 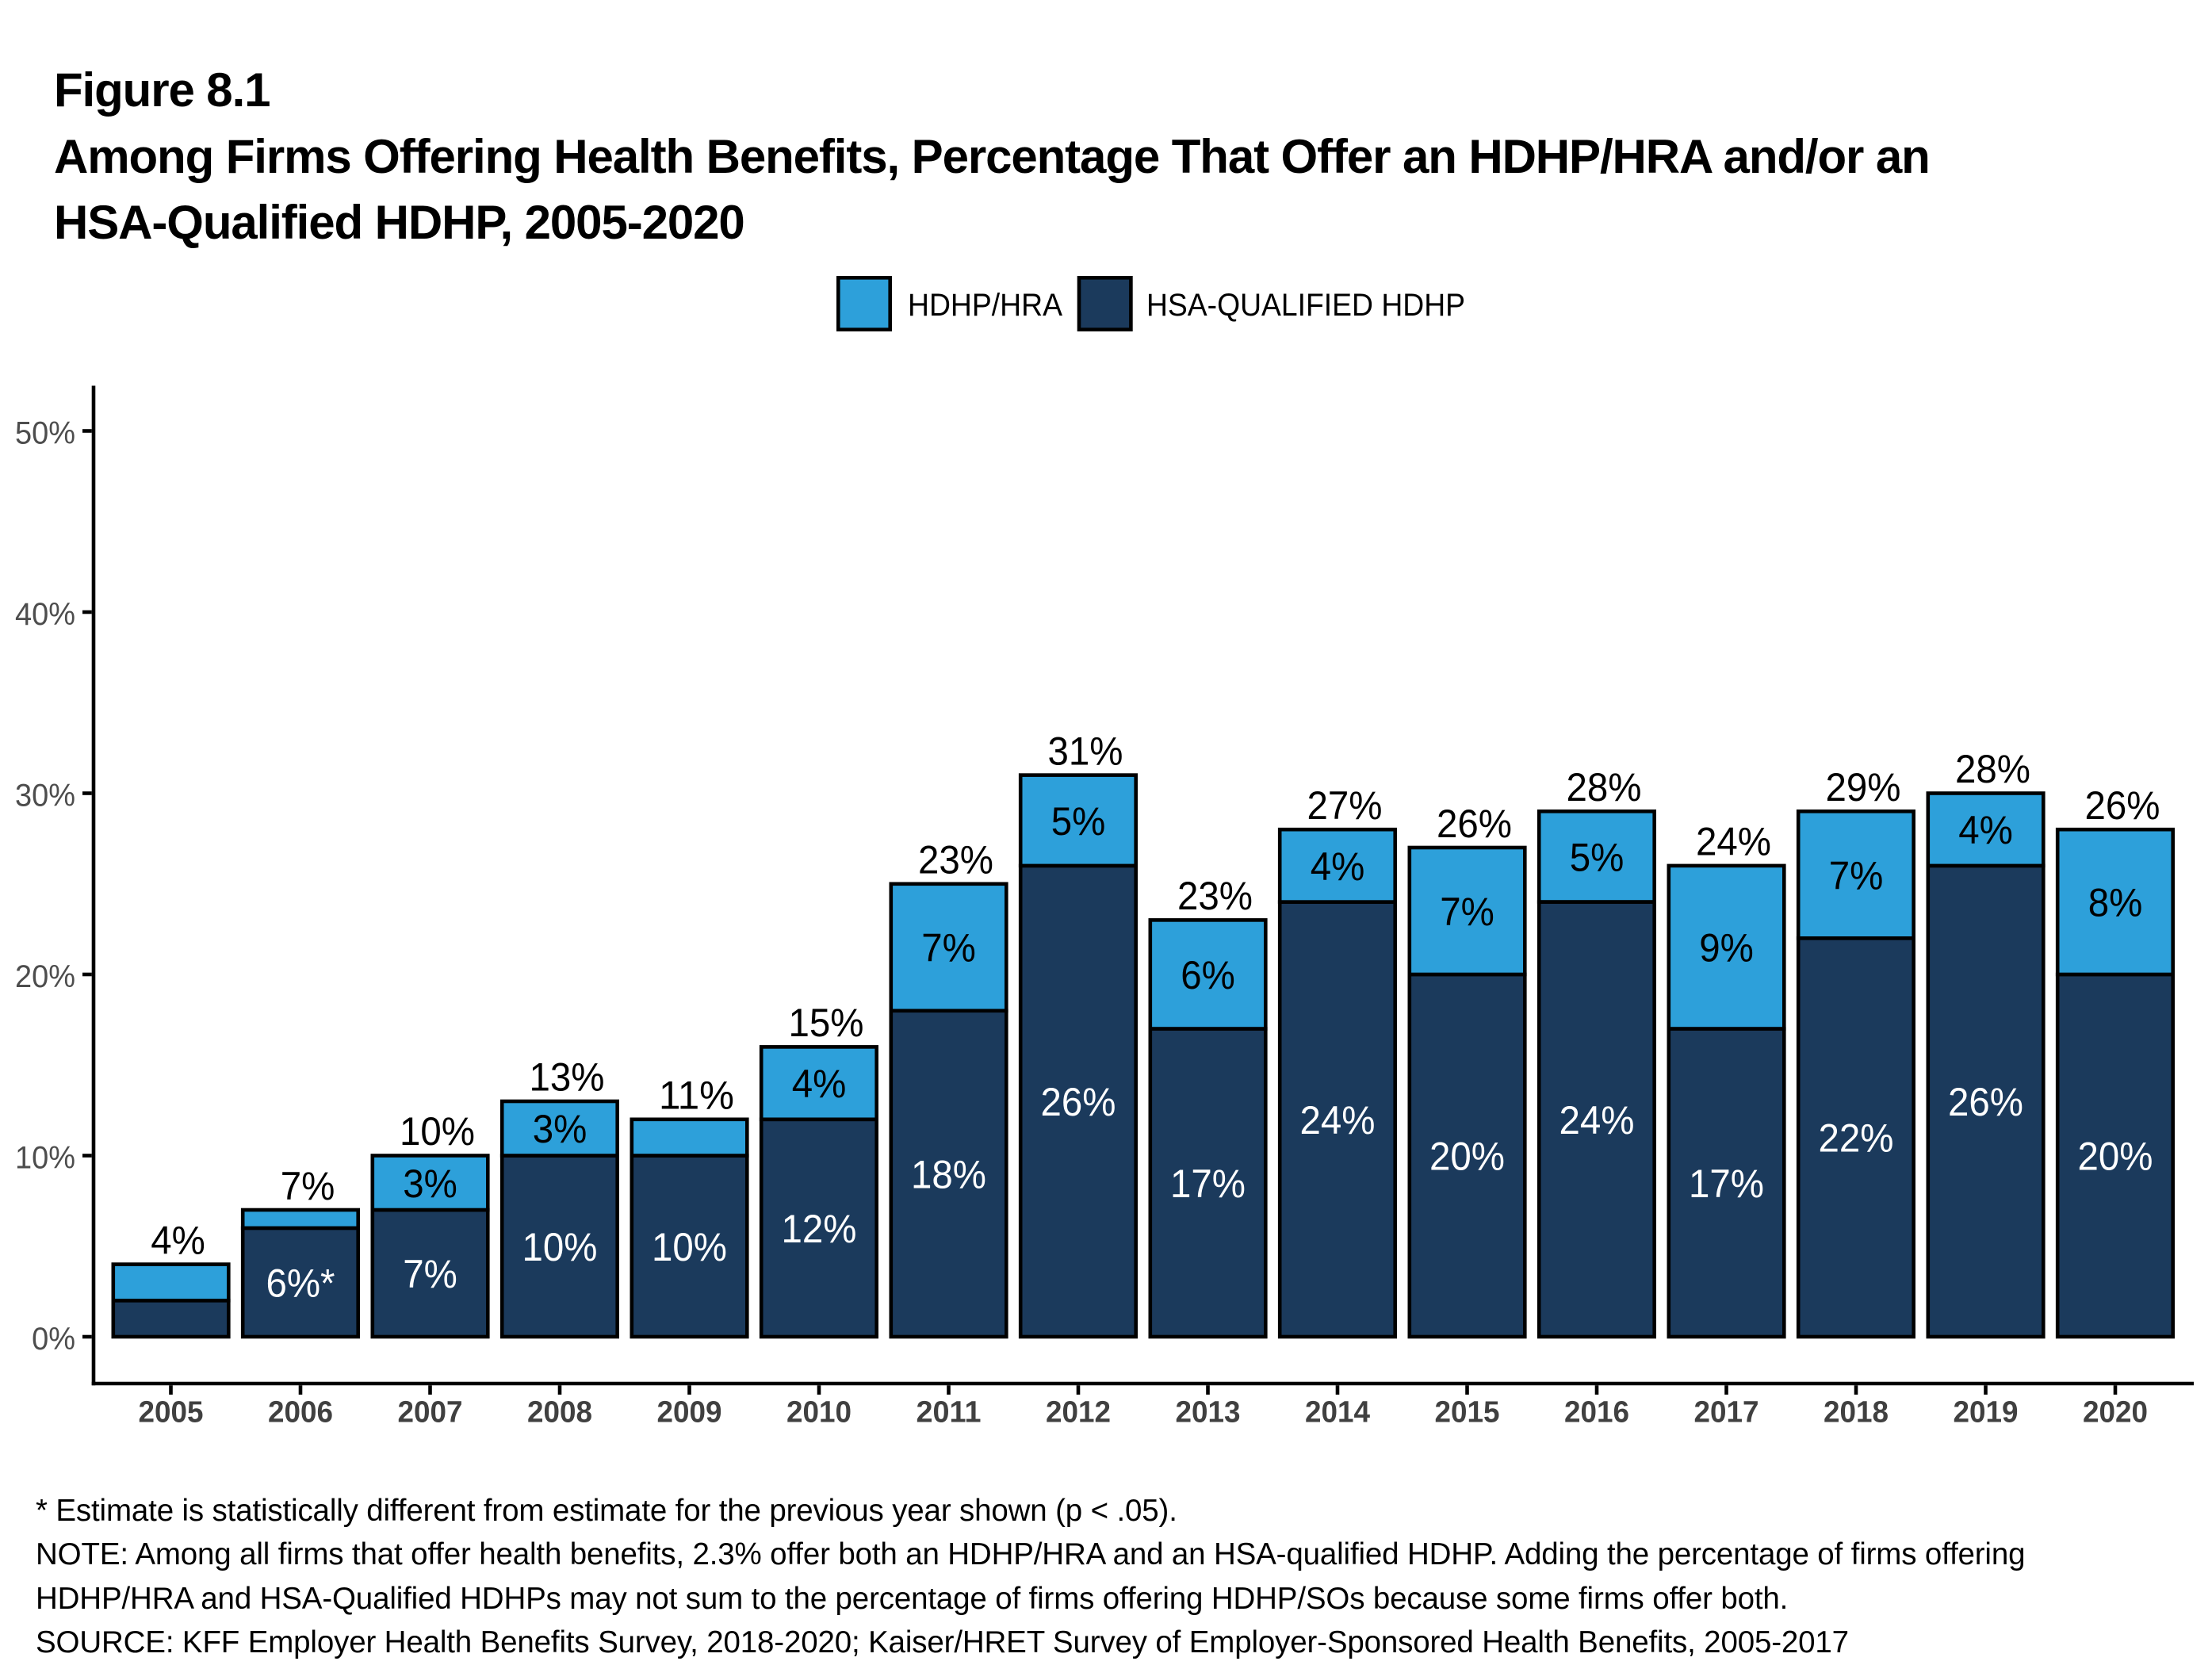 I want to click on svg-text: 6%, so click(x=1208, y=975).